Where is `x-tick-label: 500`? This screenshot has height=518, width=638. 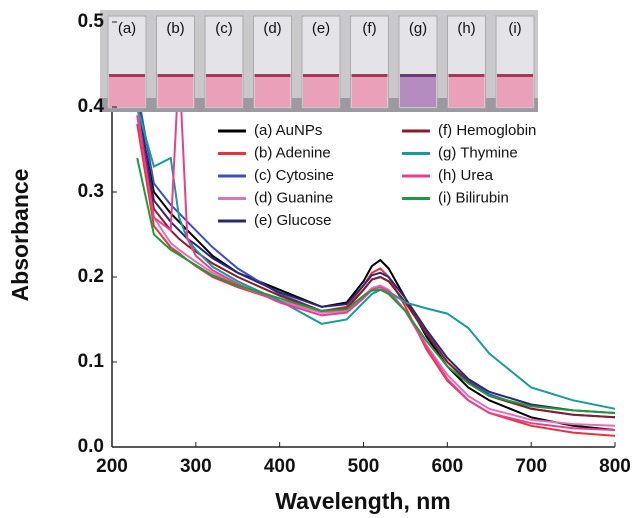 x-tick-label: 500 is located at coordinates (364, 466).